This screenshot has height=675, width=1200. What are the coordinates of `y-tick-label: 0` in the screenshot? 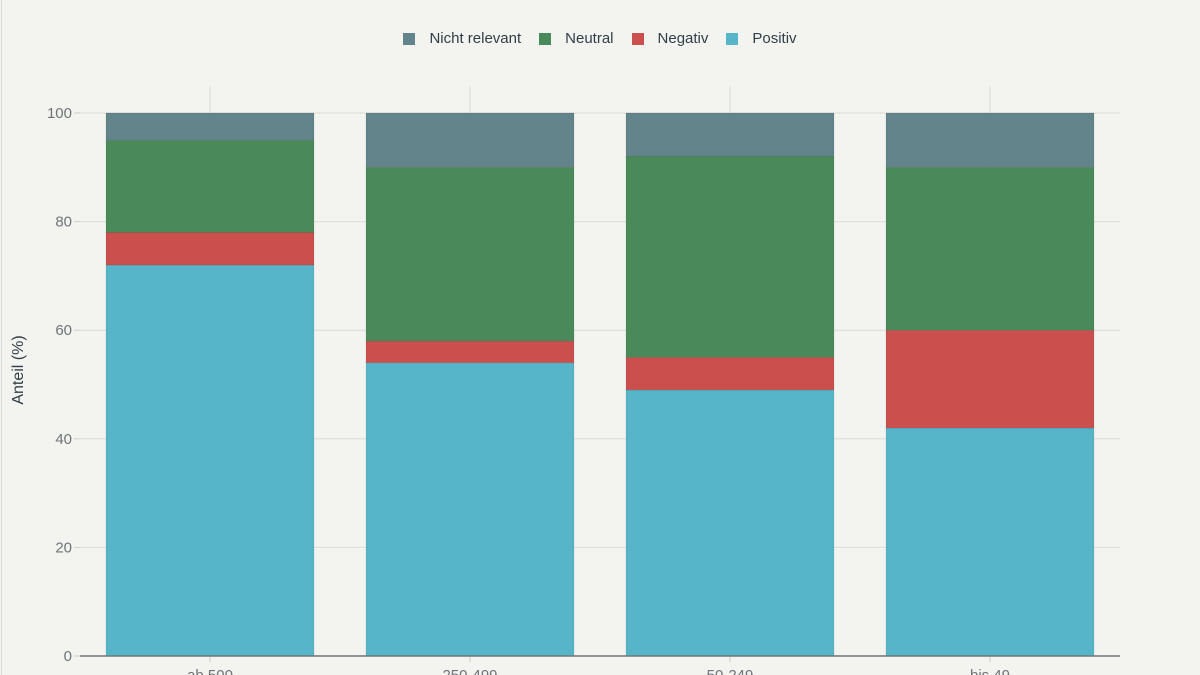 It's located at (68, 656).